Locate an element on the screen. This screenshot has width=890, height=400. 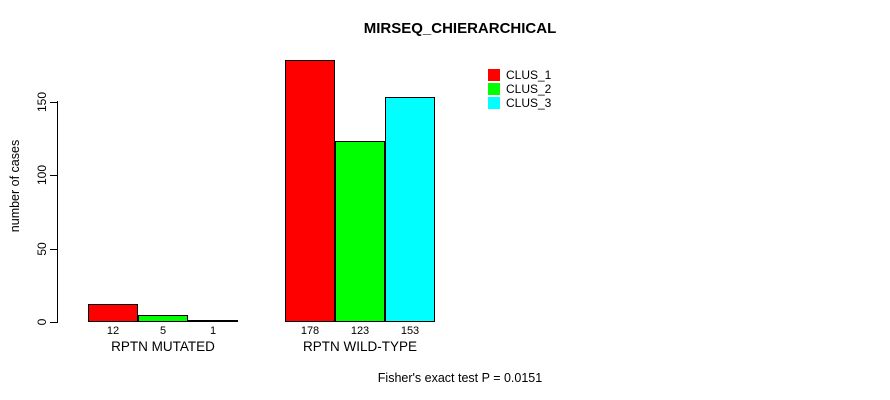
legend-item-clus_3: CLUS_3 is located at coordinates (520, 102).